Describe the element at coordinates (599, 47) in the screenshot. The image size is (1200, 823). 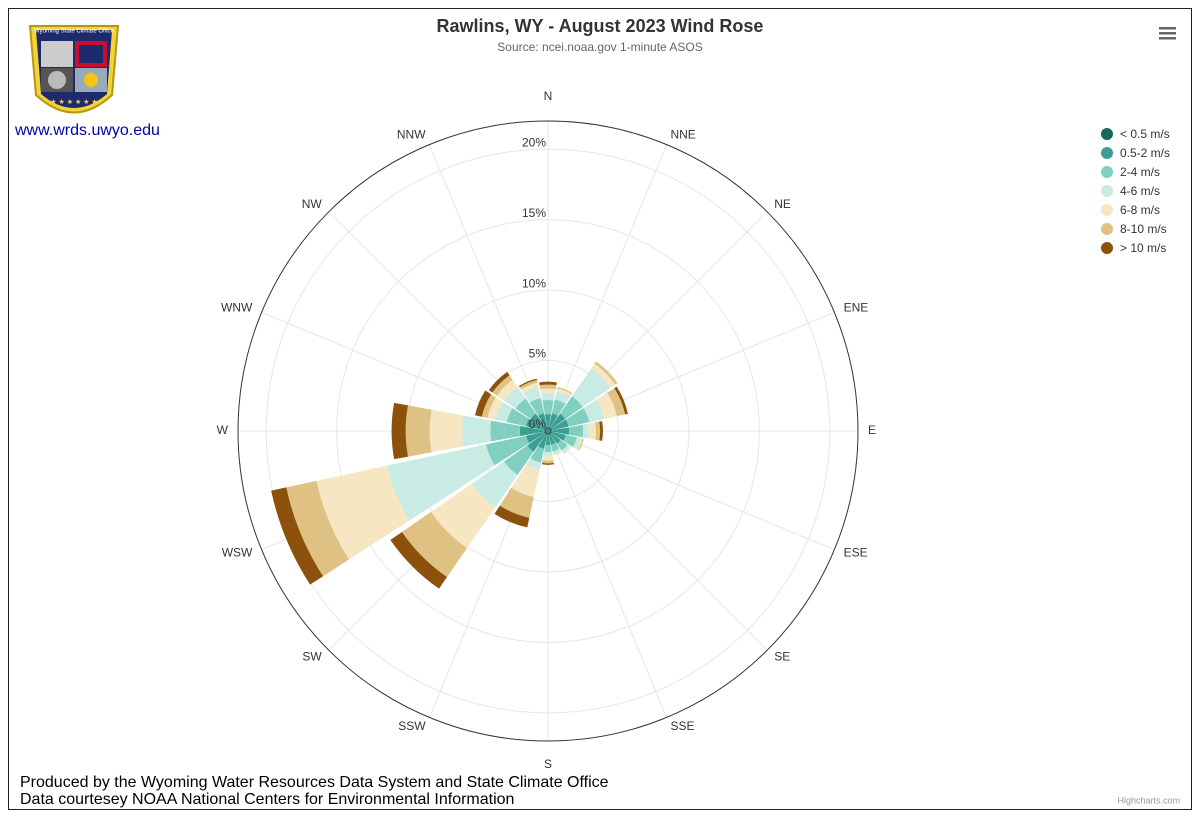
I see `chart-subtitle: Source: ncei.noaa.gov 1-minute ASOS` at that location.